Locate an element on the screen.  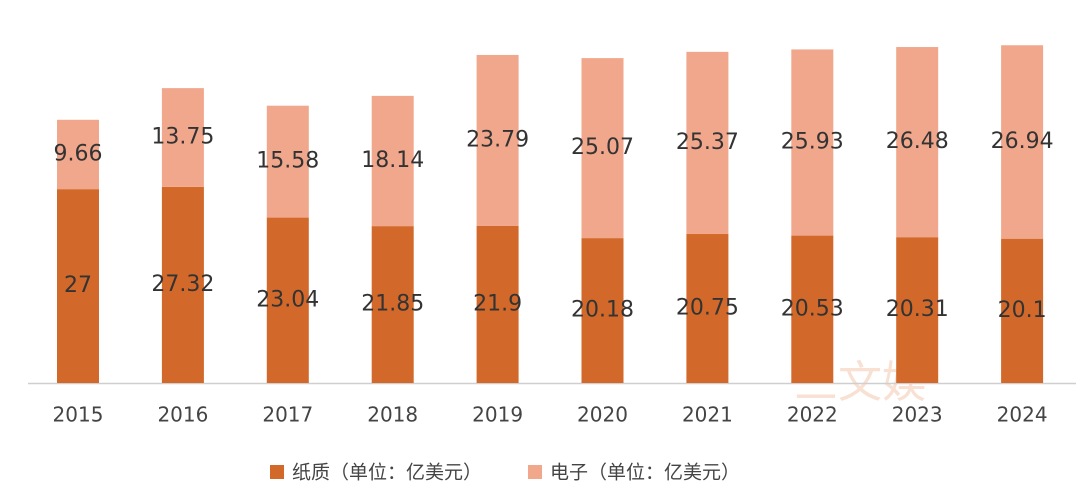
x-tick-label: 2022 is located at coordinates (812, 415).